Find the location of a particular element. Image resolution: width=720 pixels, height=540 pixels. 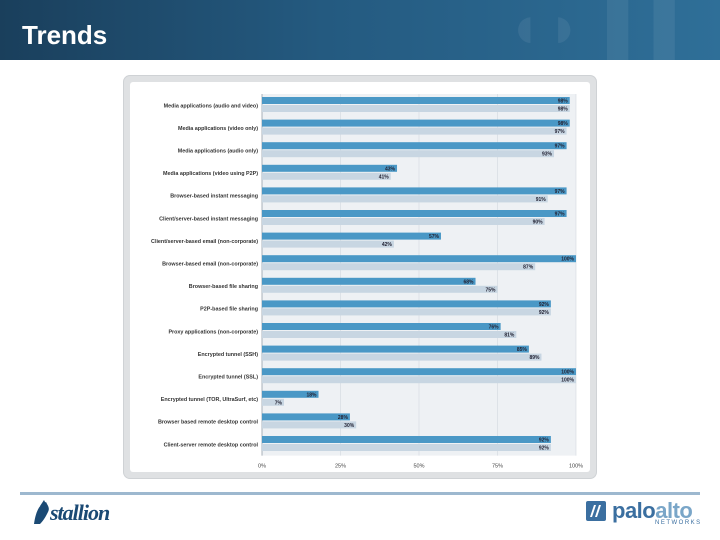

stallion-logo-icon is located at coordinates (41, 512).